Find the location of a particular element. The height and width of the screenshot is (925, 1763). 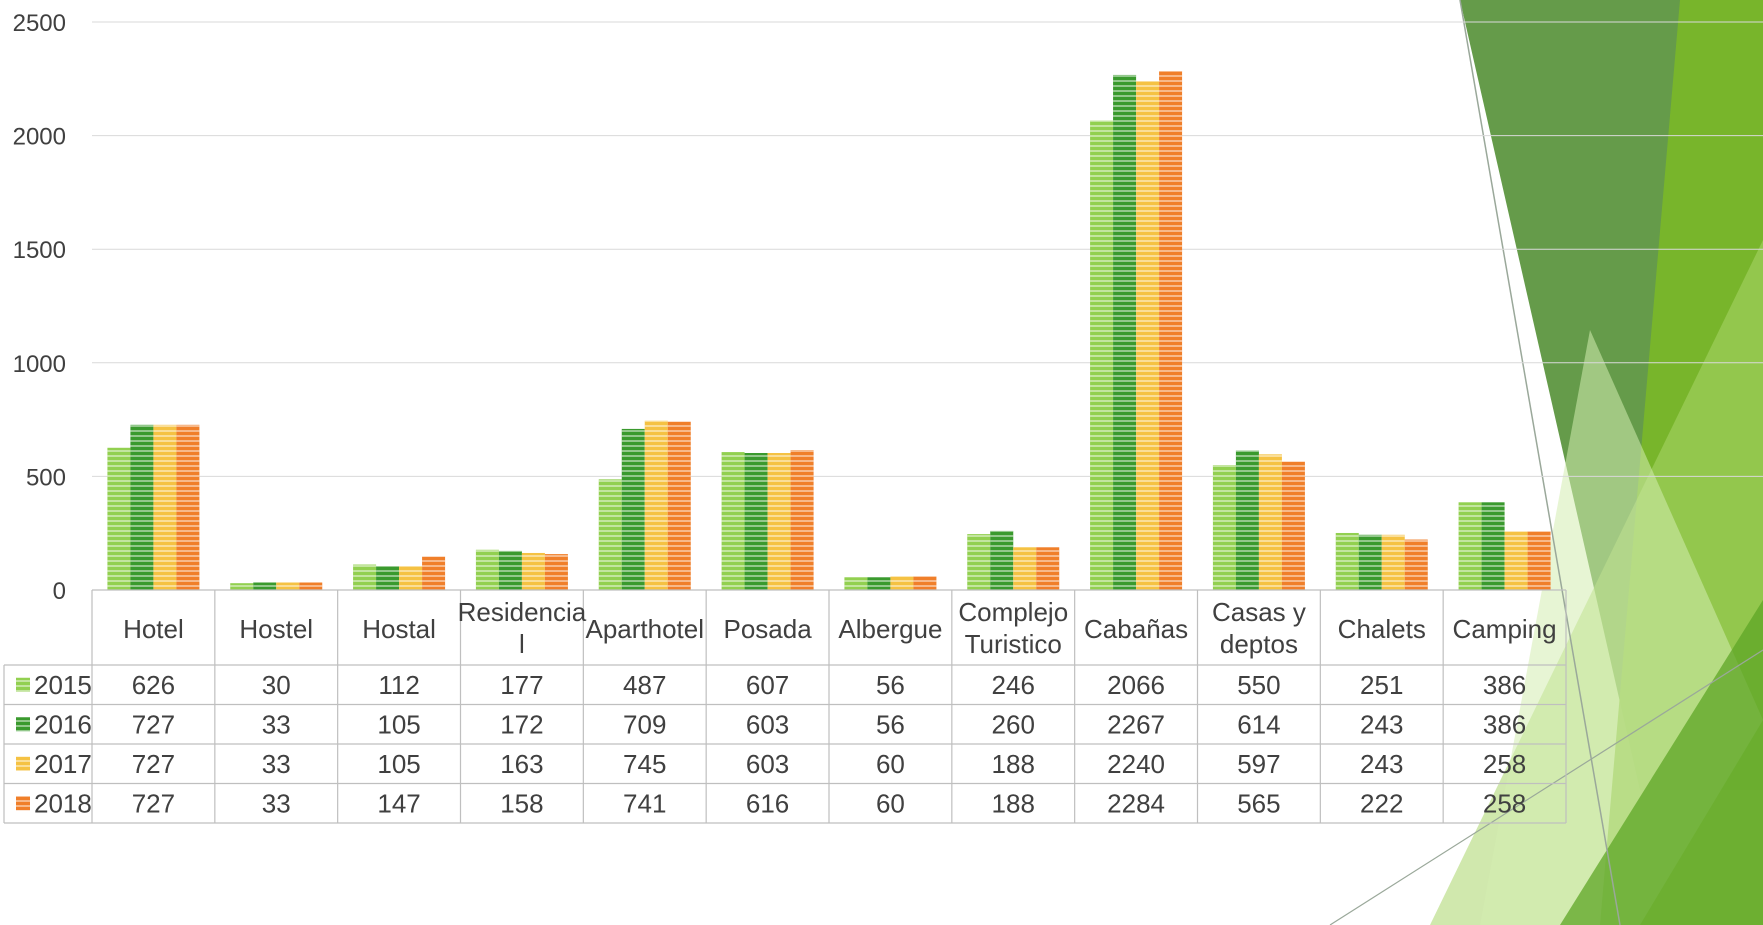

table-cell-value: 56 is located at coordinates (890, 685).